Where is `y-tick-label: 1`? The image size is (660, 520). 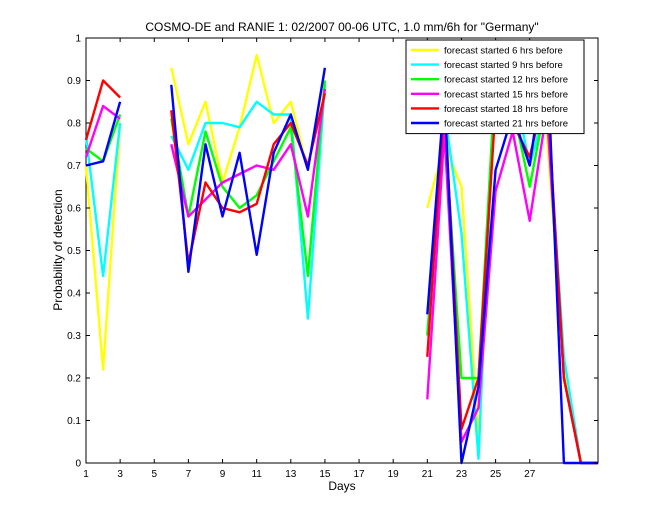
y-tick-label: 1 is located at coordinates (78, 39).